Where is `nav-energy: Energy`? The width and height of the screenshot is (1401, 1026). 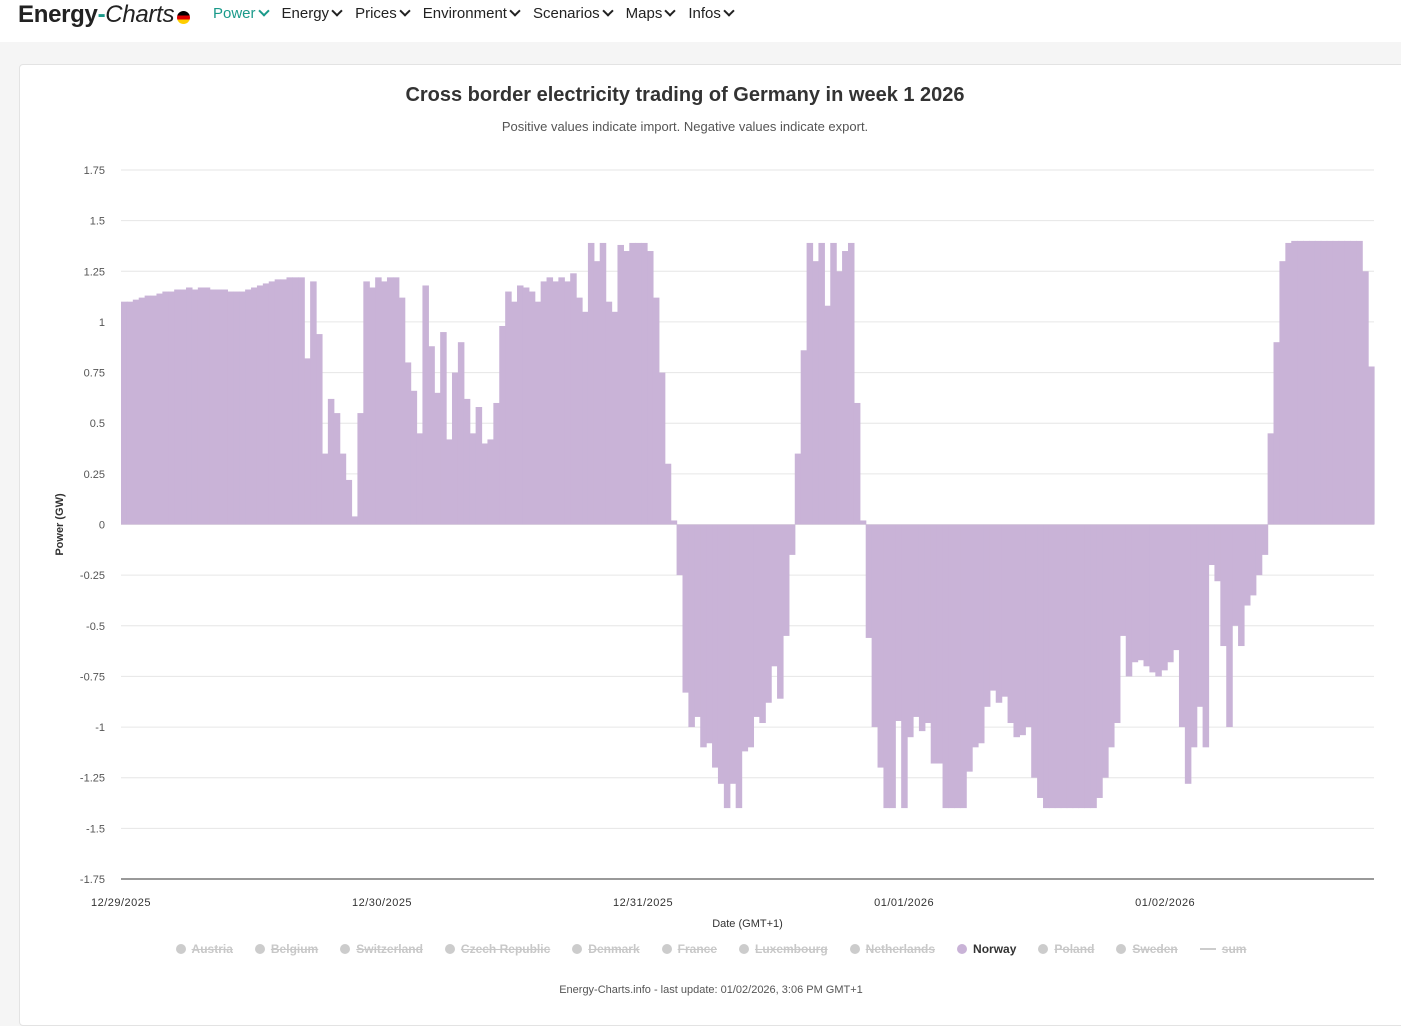 nav-energy: Energy is located at coordinates (312, 13).